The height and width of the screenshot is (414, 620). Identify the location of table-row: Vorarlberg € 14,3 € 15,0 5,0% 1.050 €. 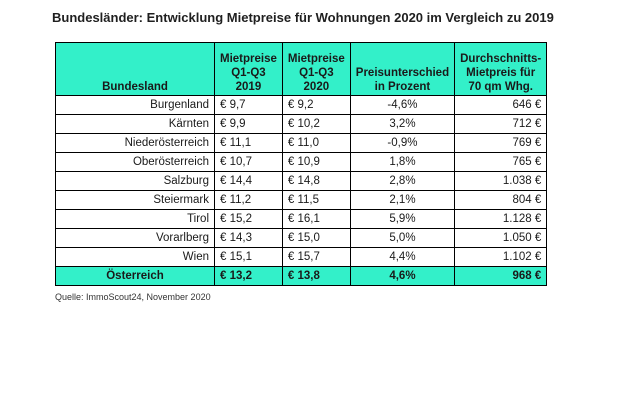
(301, 238).